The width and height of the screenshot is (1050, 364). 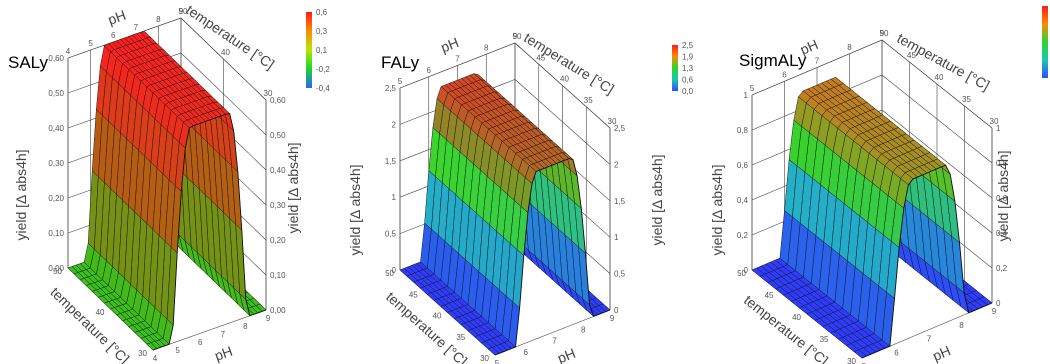 I want to click on colorbar-label: 0,3, so click(x=322, y=31).